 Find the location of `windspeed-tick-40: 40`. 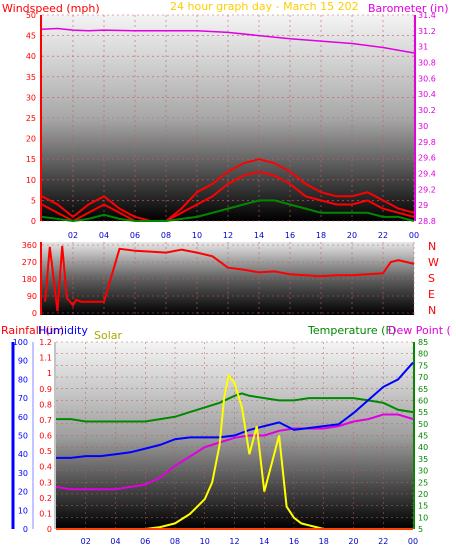

windspeed-tick-40: 40 is located at coordinates (31, 56).